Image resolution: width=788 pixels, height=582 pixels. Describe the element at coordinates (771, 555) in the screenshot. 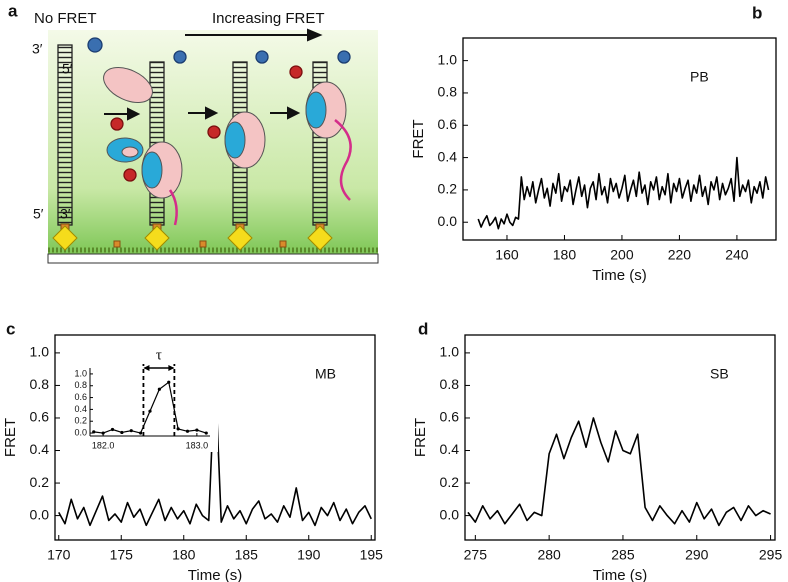

I see `x-tick-label: 295` at that location.